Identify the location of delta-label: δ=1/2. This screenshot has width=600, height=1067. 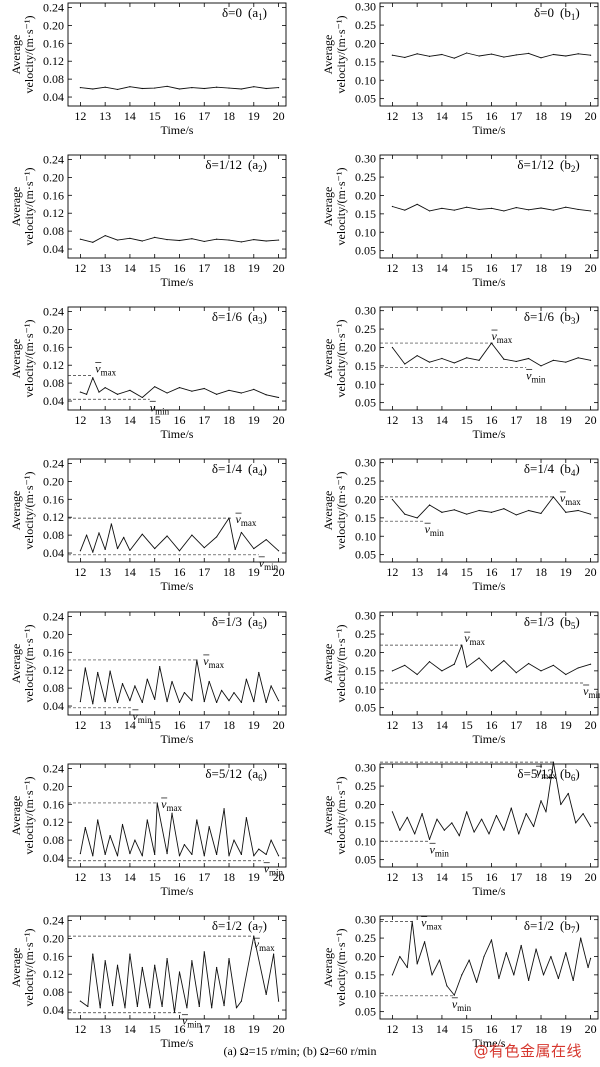
(227, 925).